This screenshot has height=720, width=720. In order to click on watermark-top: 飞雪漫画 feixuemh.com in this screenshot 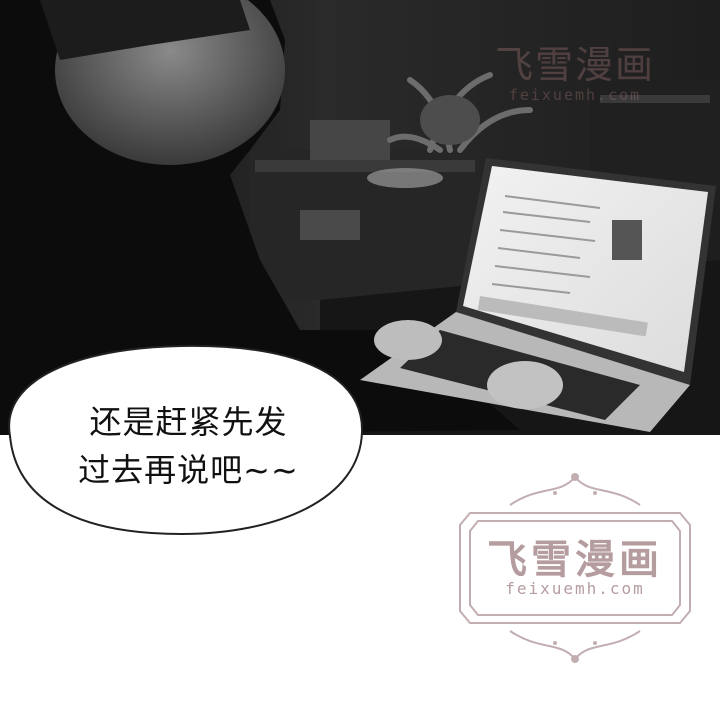, I will do `click(575, 72)`.